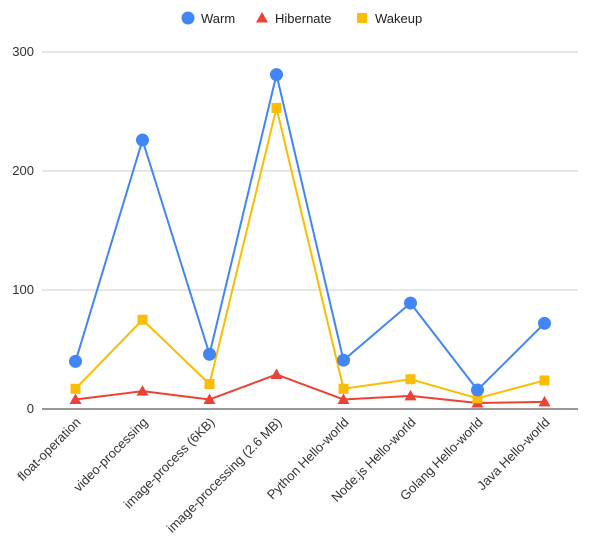 The image size is (593, 538). I want to click on legend-marker-wakeup, so click(362, 18).